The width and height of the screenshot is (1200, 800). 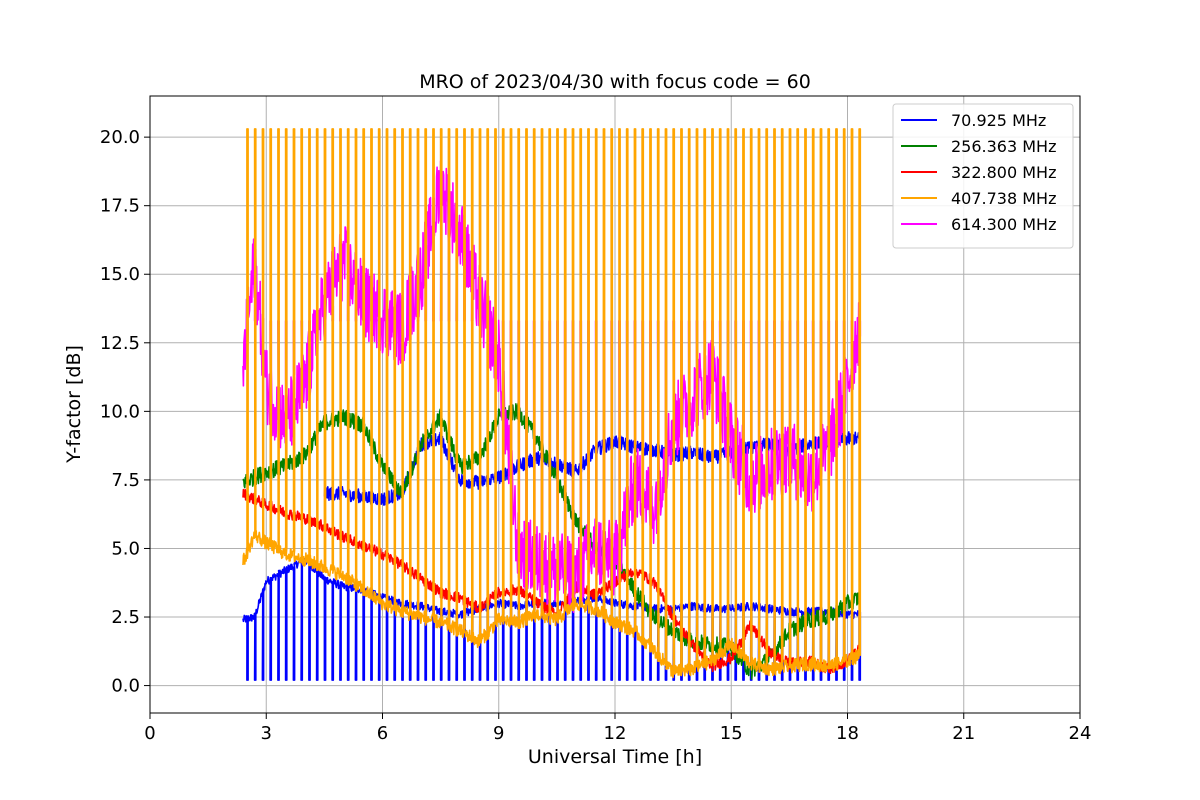 I want to click on chart-title: MRO of 2023/04/30 with focus code = 60, so click(x=615, y=82).